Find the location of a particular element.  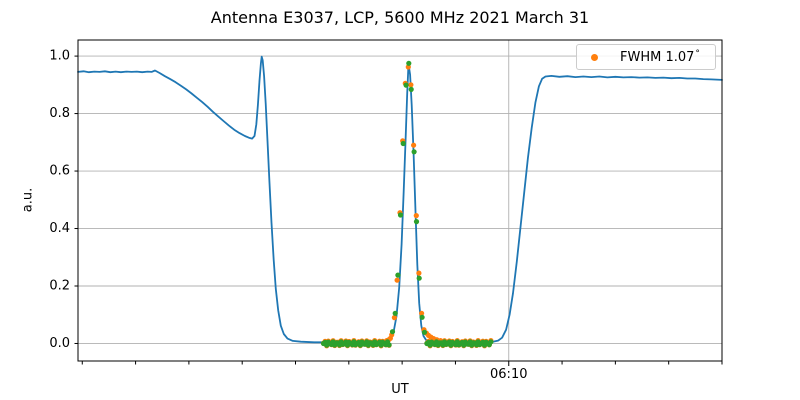

y-axis-label: a.u. is located at coordinates (28, 200).